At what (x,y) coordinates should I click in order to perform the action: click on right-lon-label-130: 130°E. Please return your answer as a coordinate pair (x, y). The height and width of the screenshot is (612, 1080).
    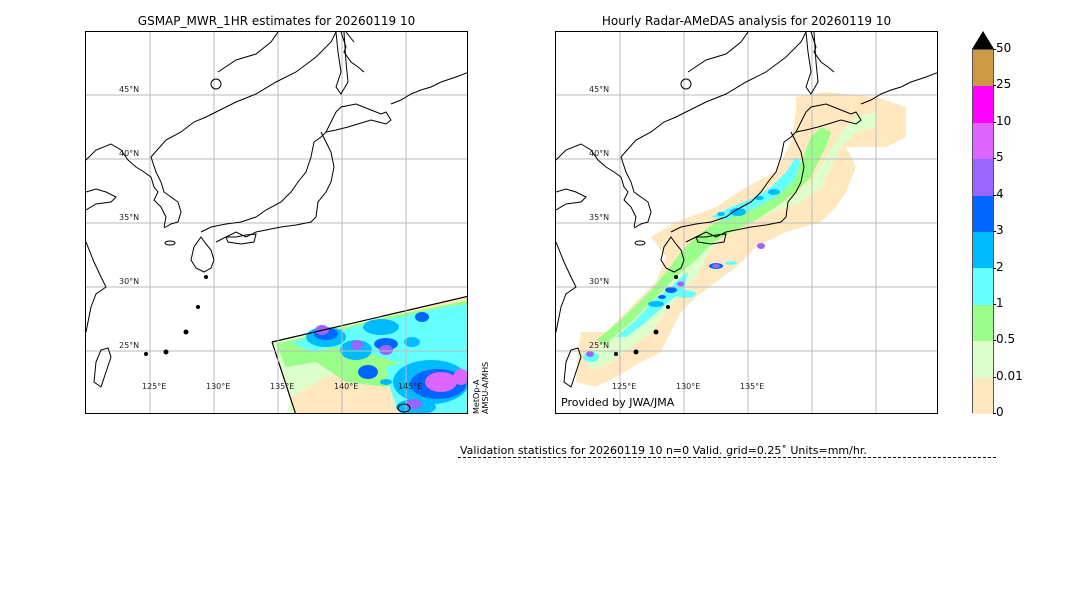
    Looking at the image, I should click on (688, 386).